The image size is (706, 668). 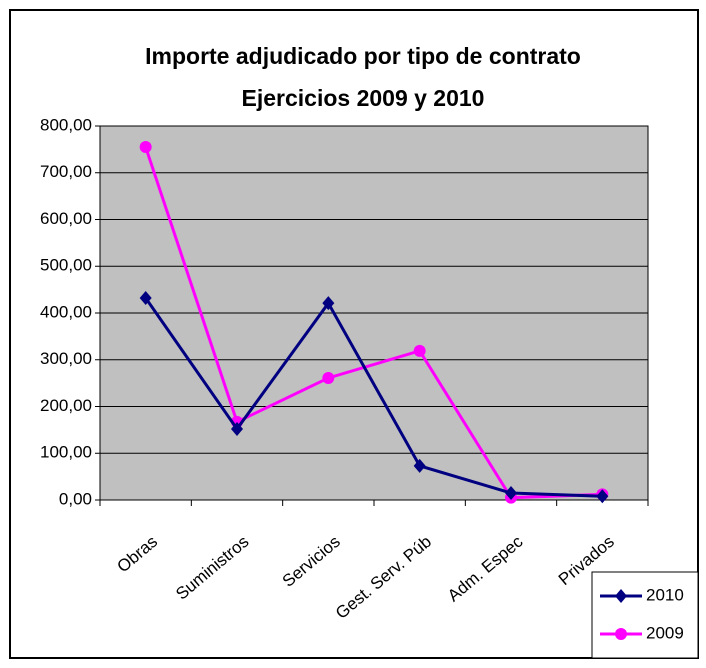 I want to click on chart-title: Importe adjudicado por tipo de contrato, so click(x=363, y=56).